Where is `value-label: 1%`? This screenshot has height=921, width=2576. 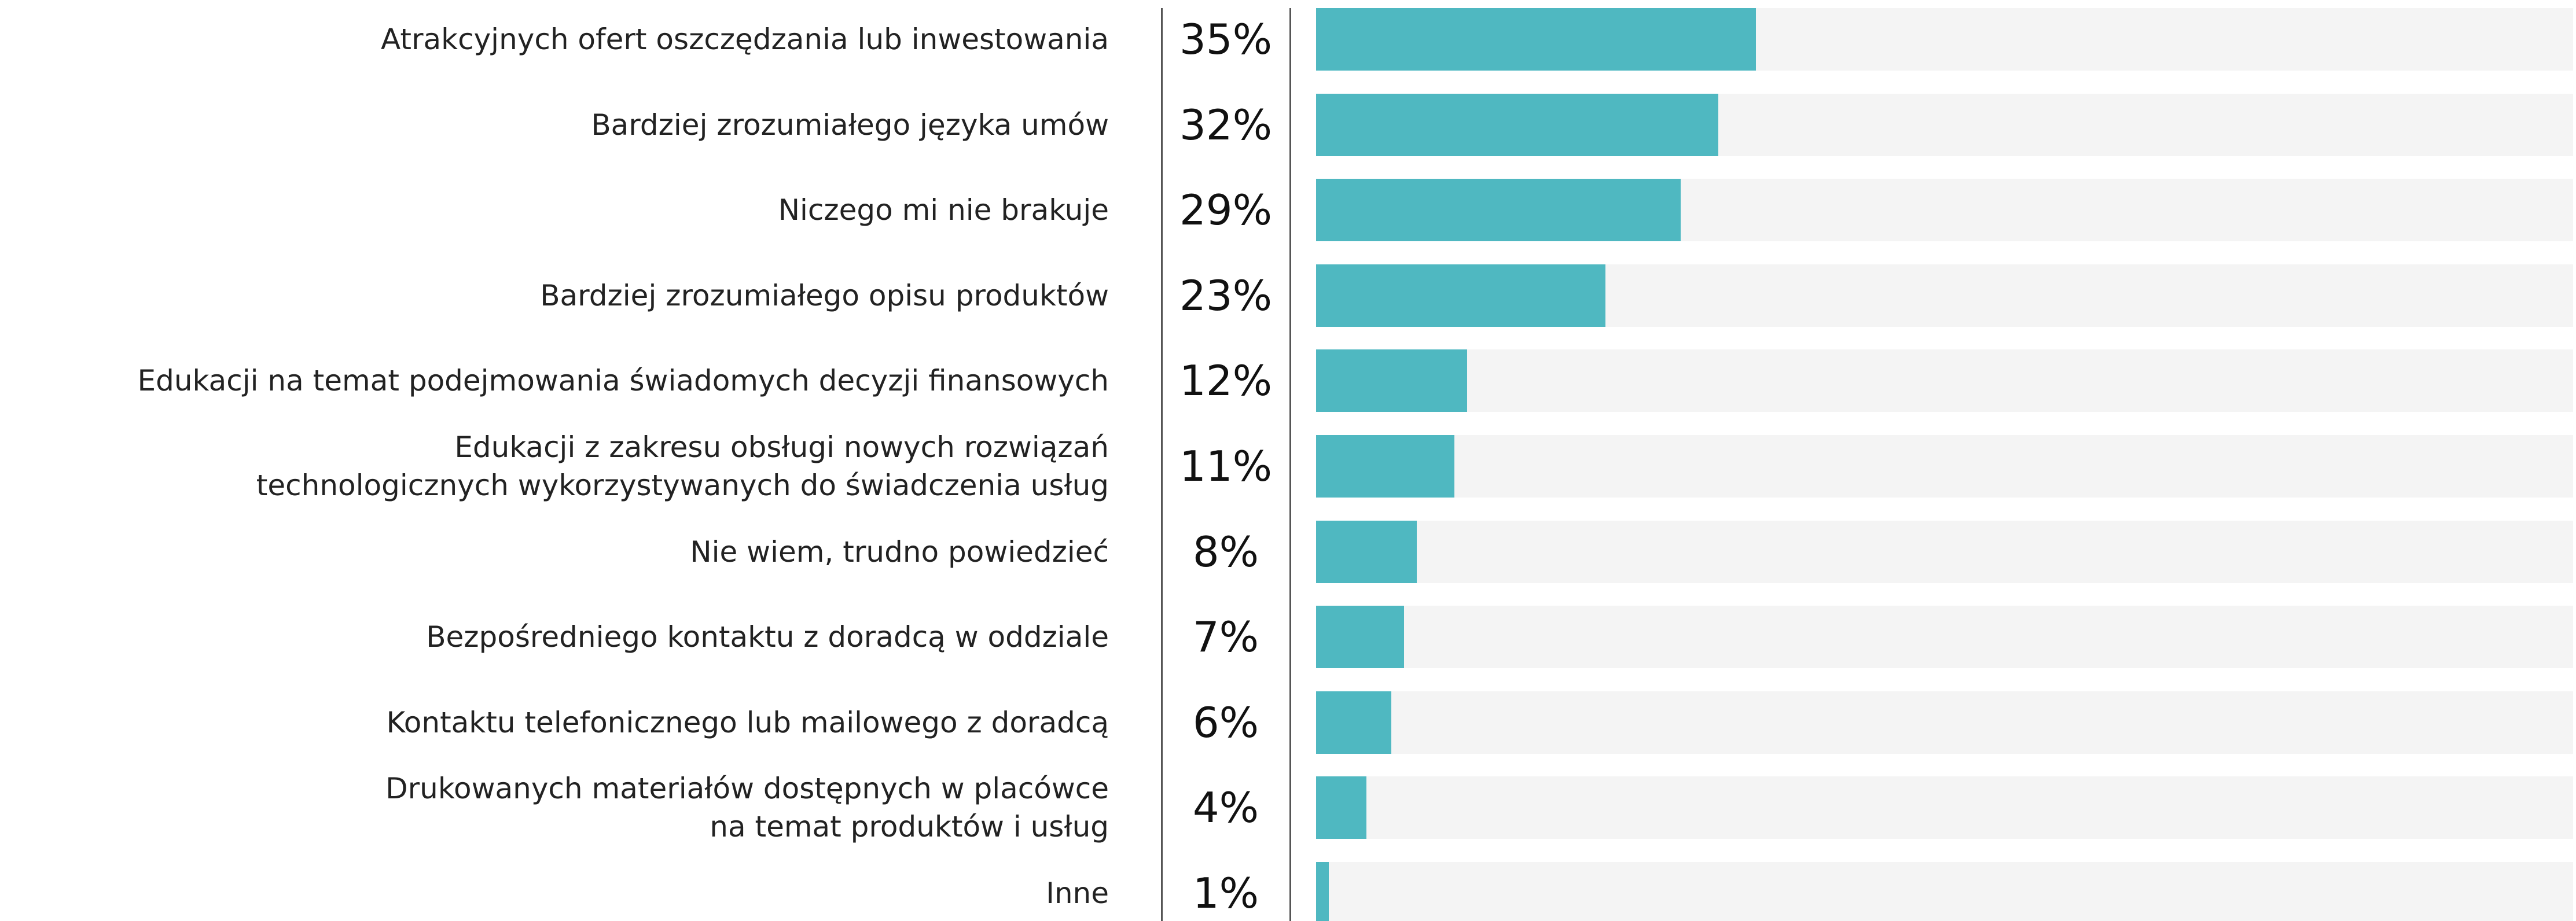 value-label: 1% is located at coordinates (1225, 894).